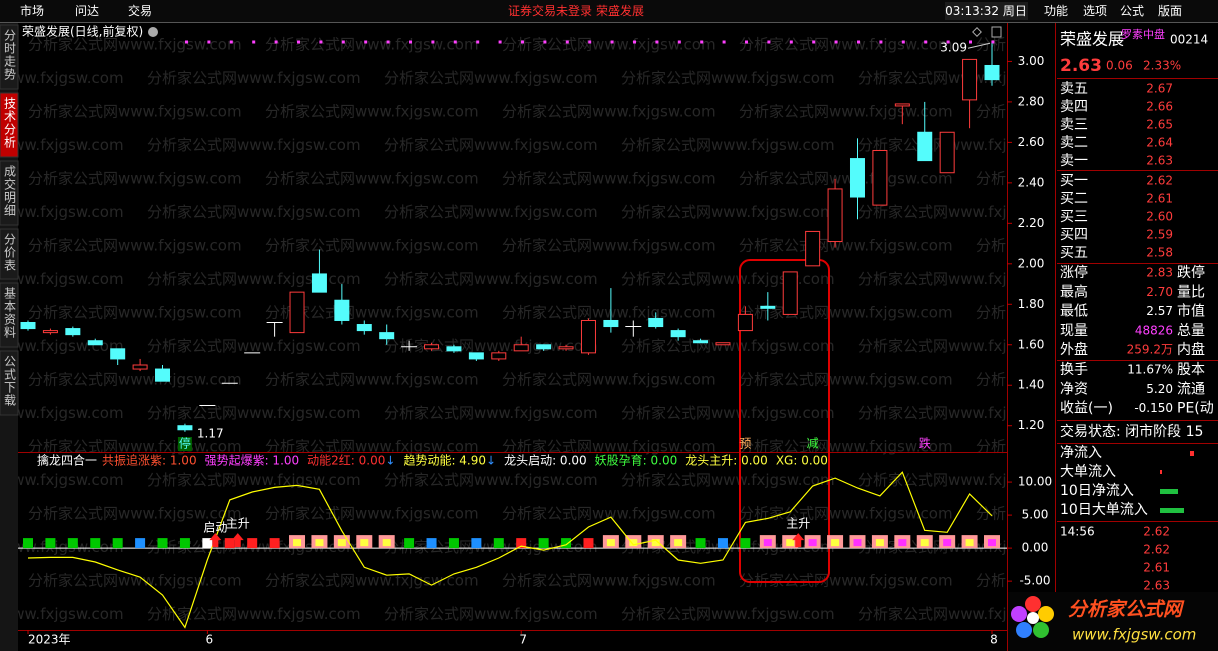 The height and width of the screenshot is (651, 1218). What do you see at coordinates (153, 32) in the screenshot?
I see `title-menu-icon` at bounding box center [153, 32].